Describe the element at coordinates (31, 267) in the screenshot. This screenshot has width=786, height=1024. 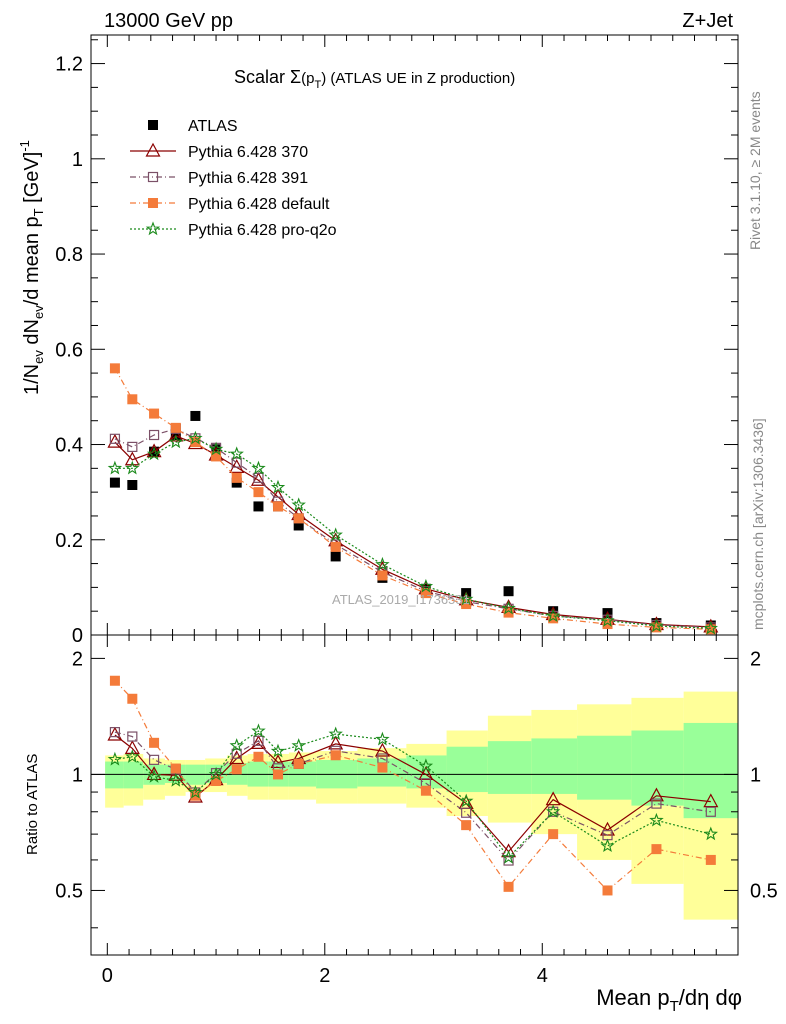
I see `y-axis-label: 1/Nev dNev/d mean pT [GeV]-1` at that location.